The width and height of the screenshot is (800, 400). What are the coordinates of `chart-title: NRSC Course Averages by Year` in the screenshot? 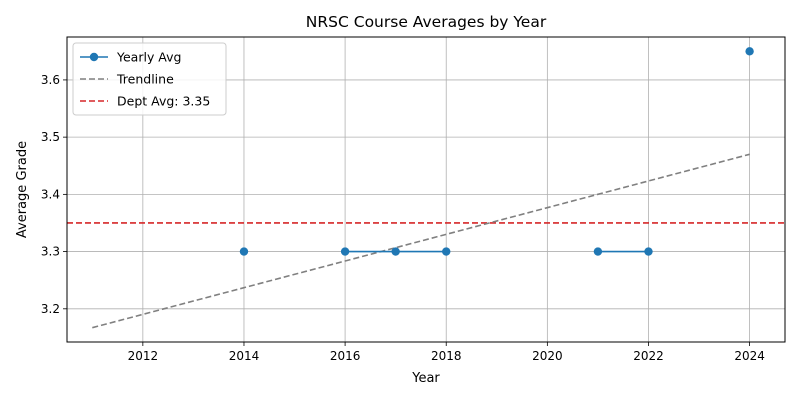 It's located at (426, 22).